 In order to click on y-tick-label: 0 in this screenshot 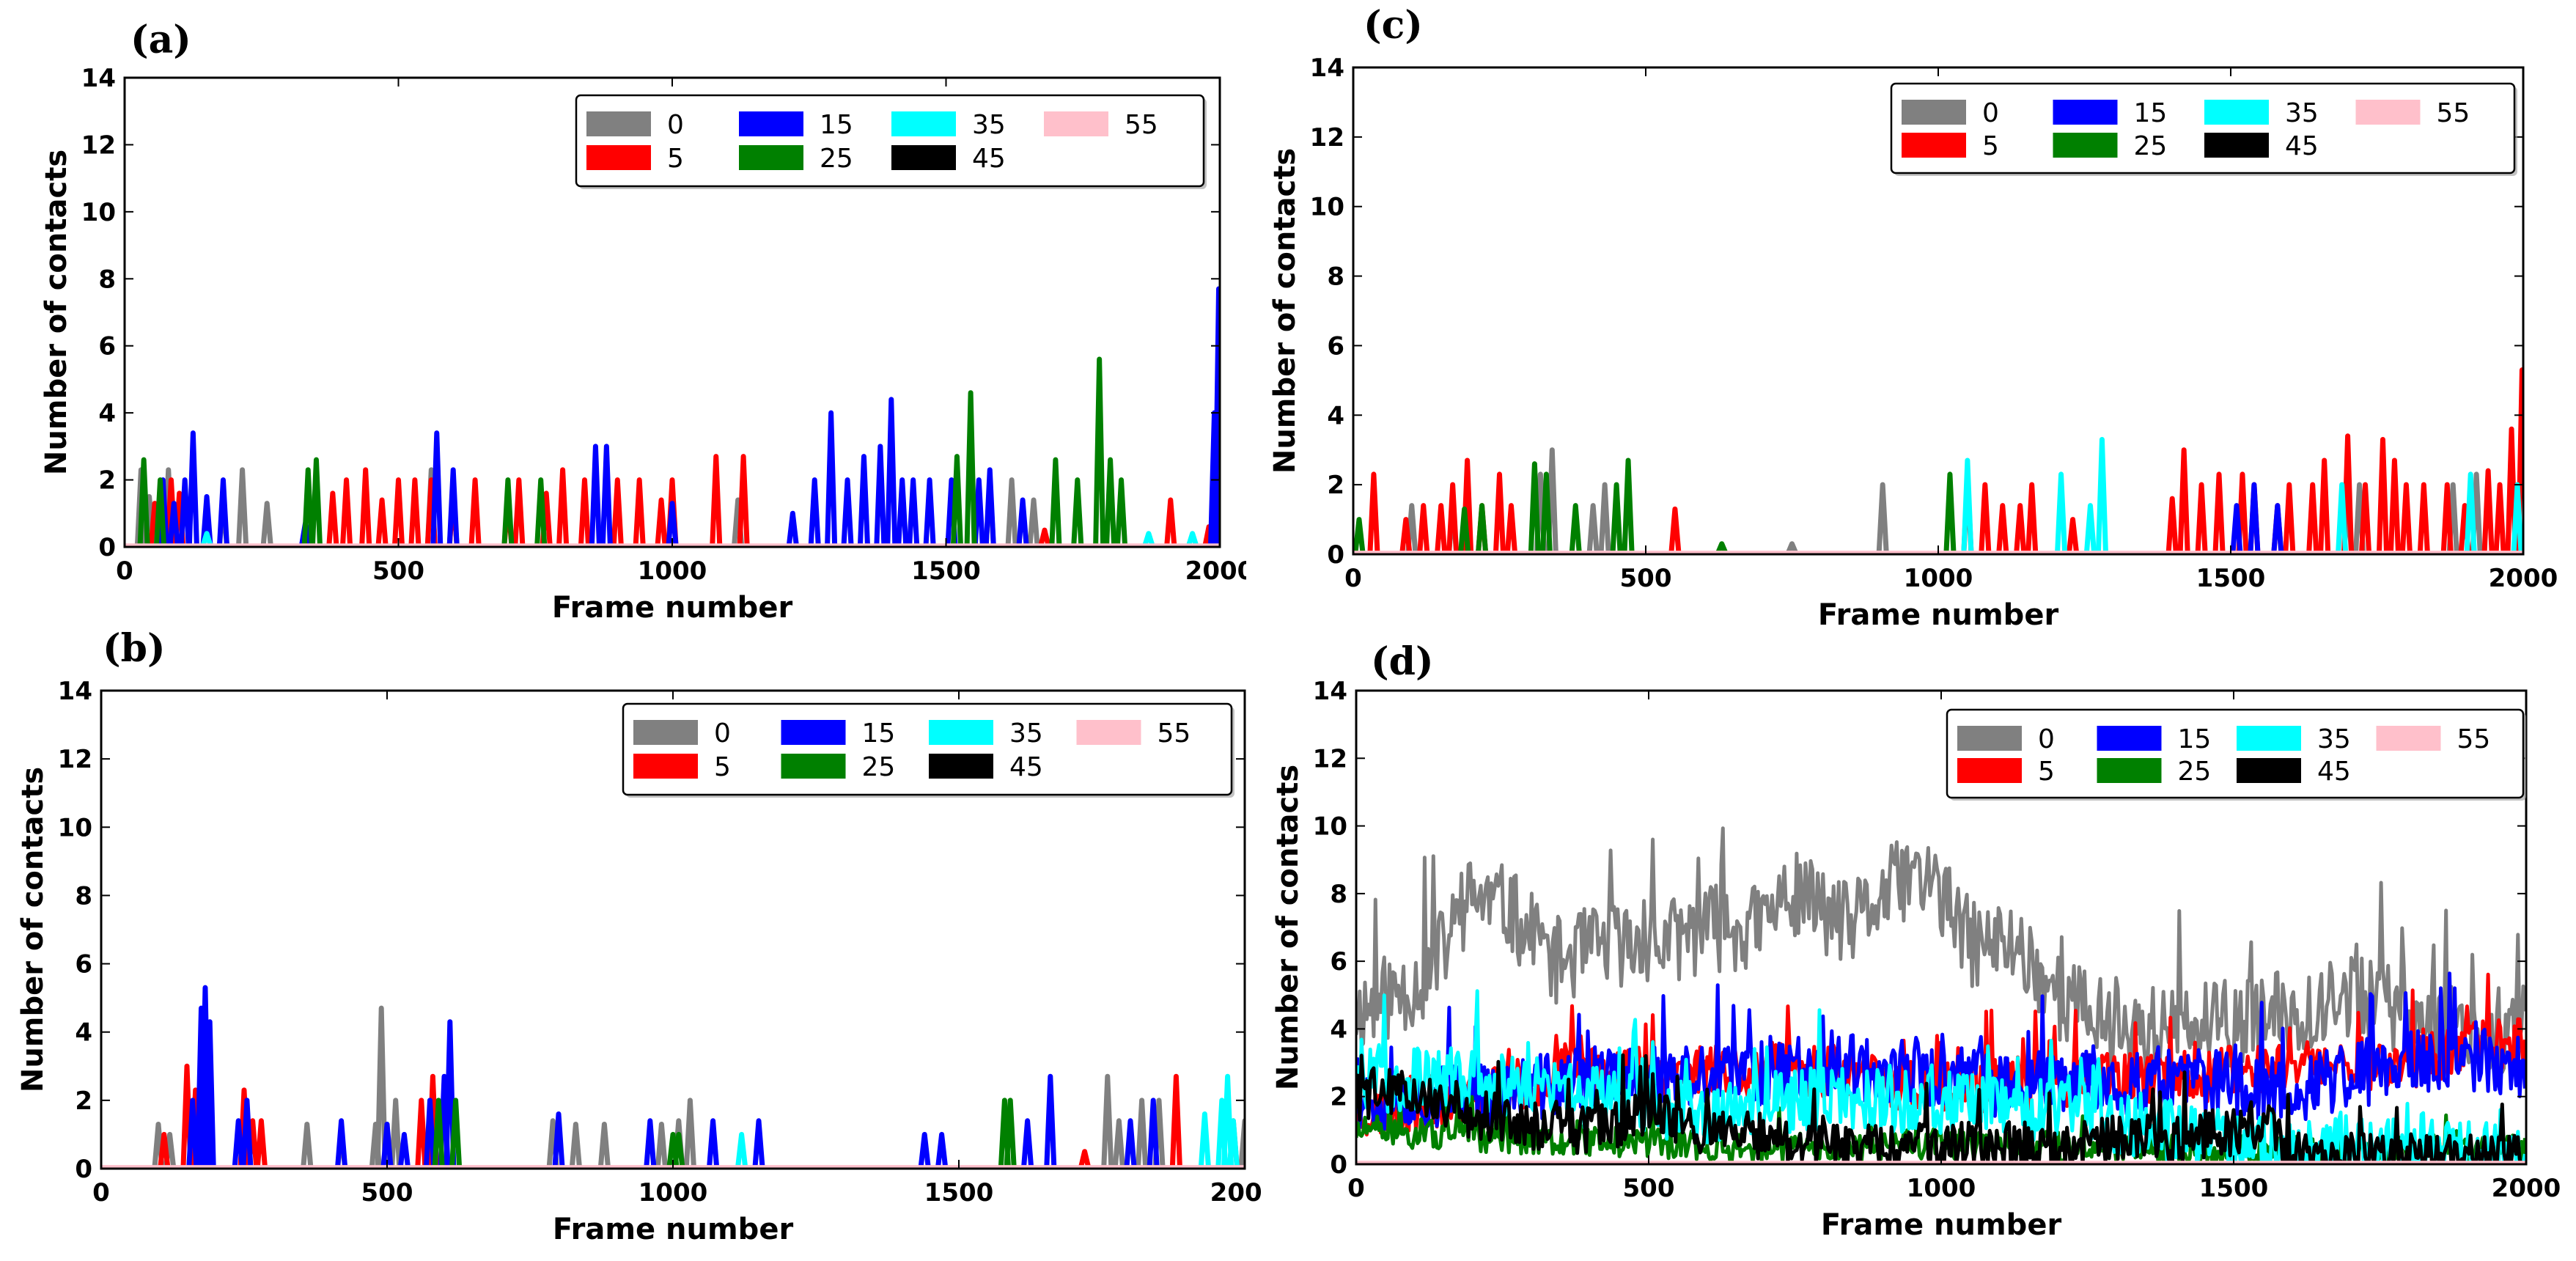, I will do `click(83, 1170)`.